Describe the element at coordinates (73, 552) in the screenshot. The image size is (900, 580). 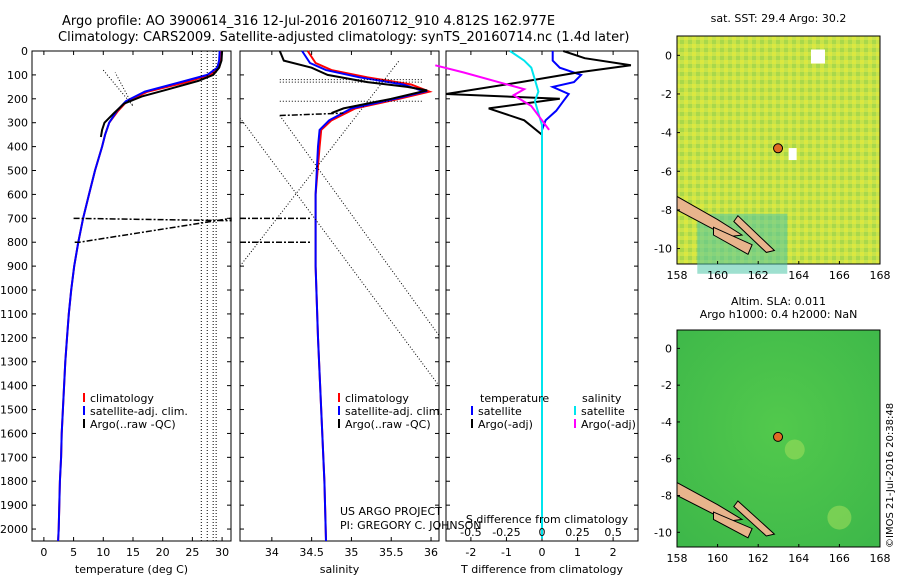
I see `x-tick-label: 5` at that location.